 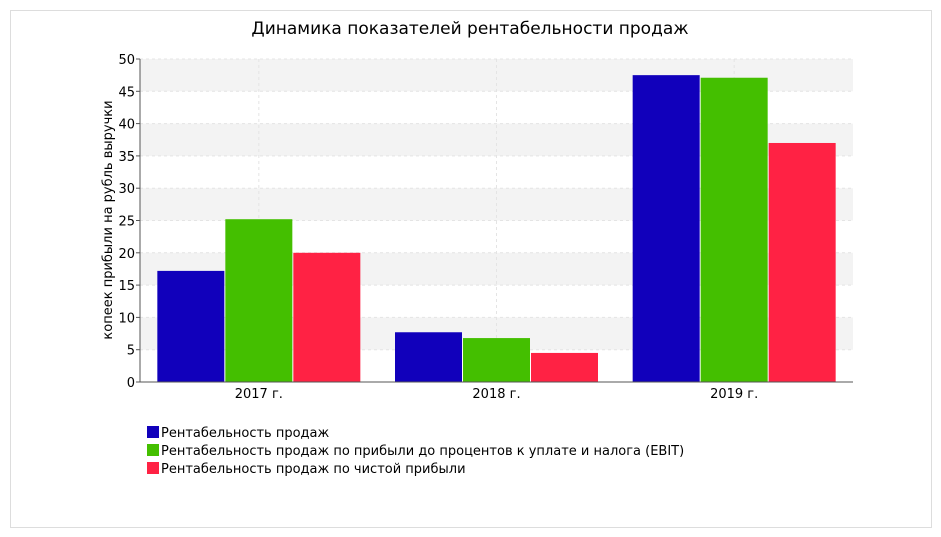 What do you see at coordinates (126, 92) in the screenshot?
I see `y-tick-label: 45` at bounding box center [126, 92].